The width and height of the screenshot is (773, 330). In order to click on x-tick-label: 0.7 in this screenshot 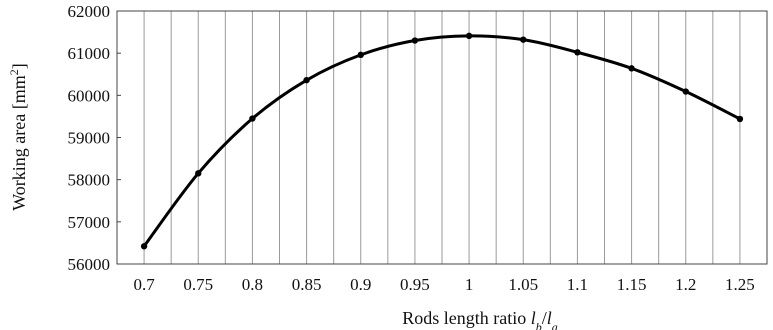, I will do `click(144, 284)`.